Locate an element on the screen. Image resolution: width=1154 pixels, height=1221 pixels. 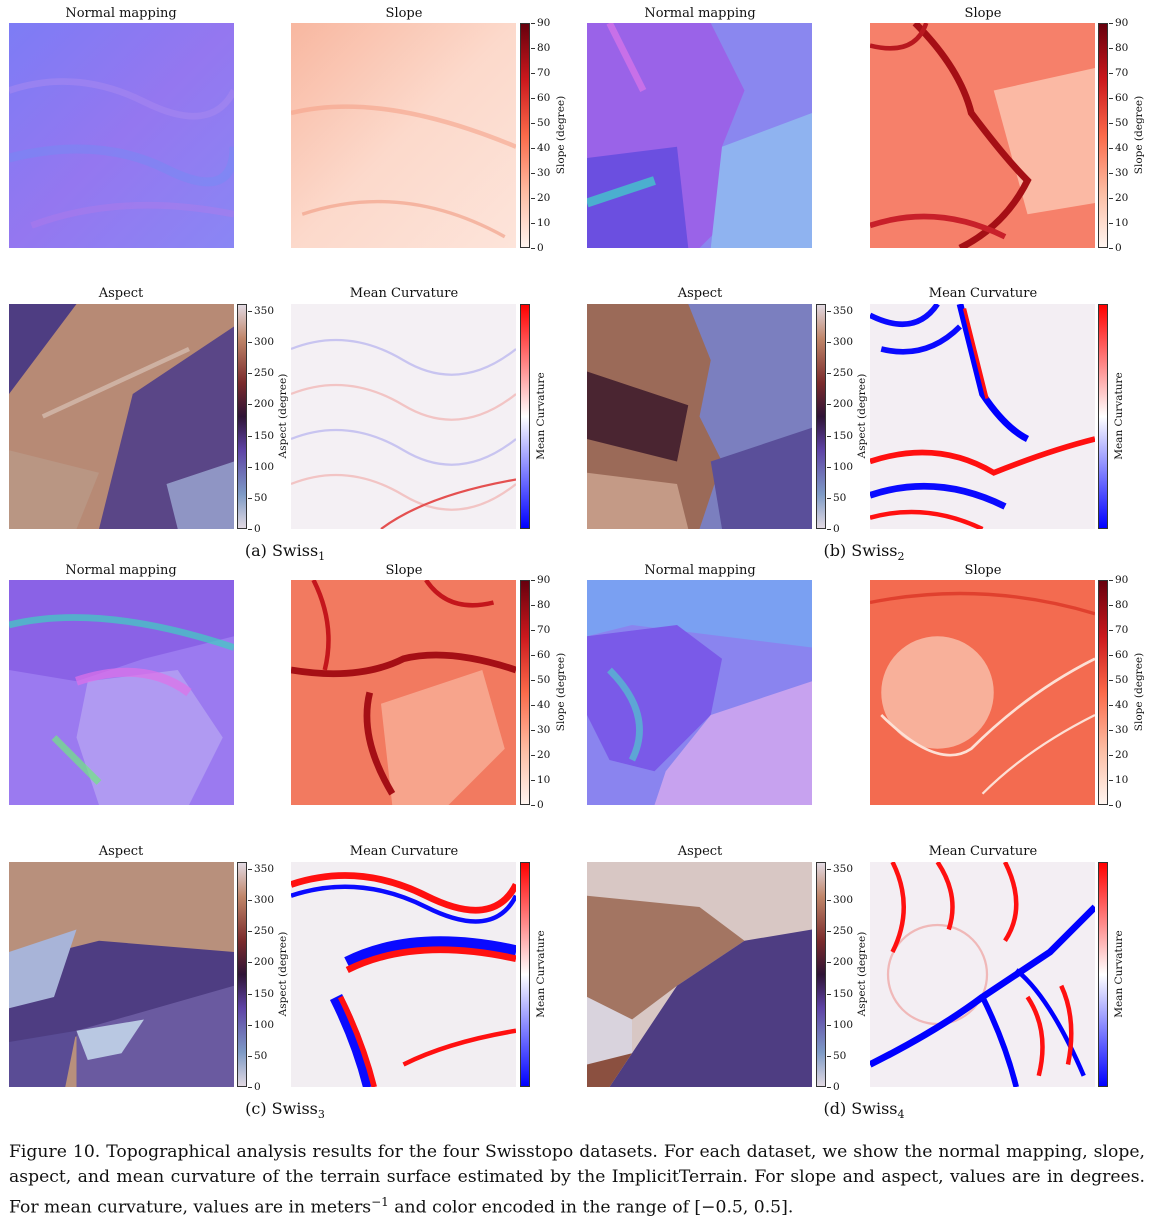
aspect-colorbar-label-c: Aspect (degree) is located at coordinates (283, 974).